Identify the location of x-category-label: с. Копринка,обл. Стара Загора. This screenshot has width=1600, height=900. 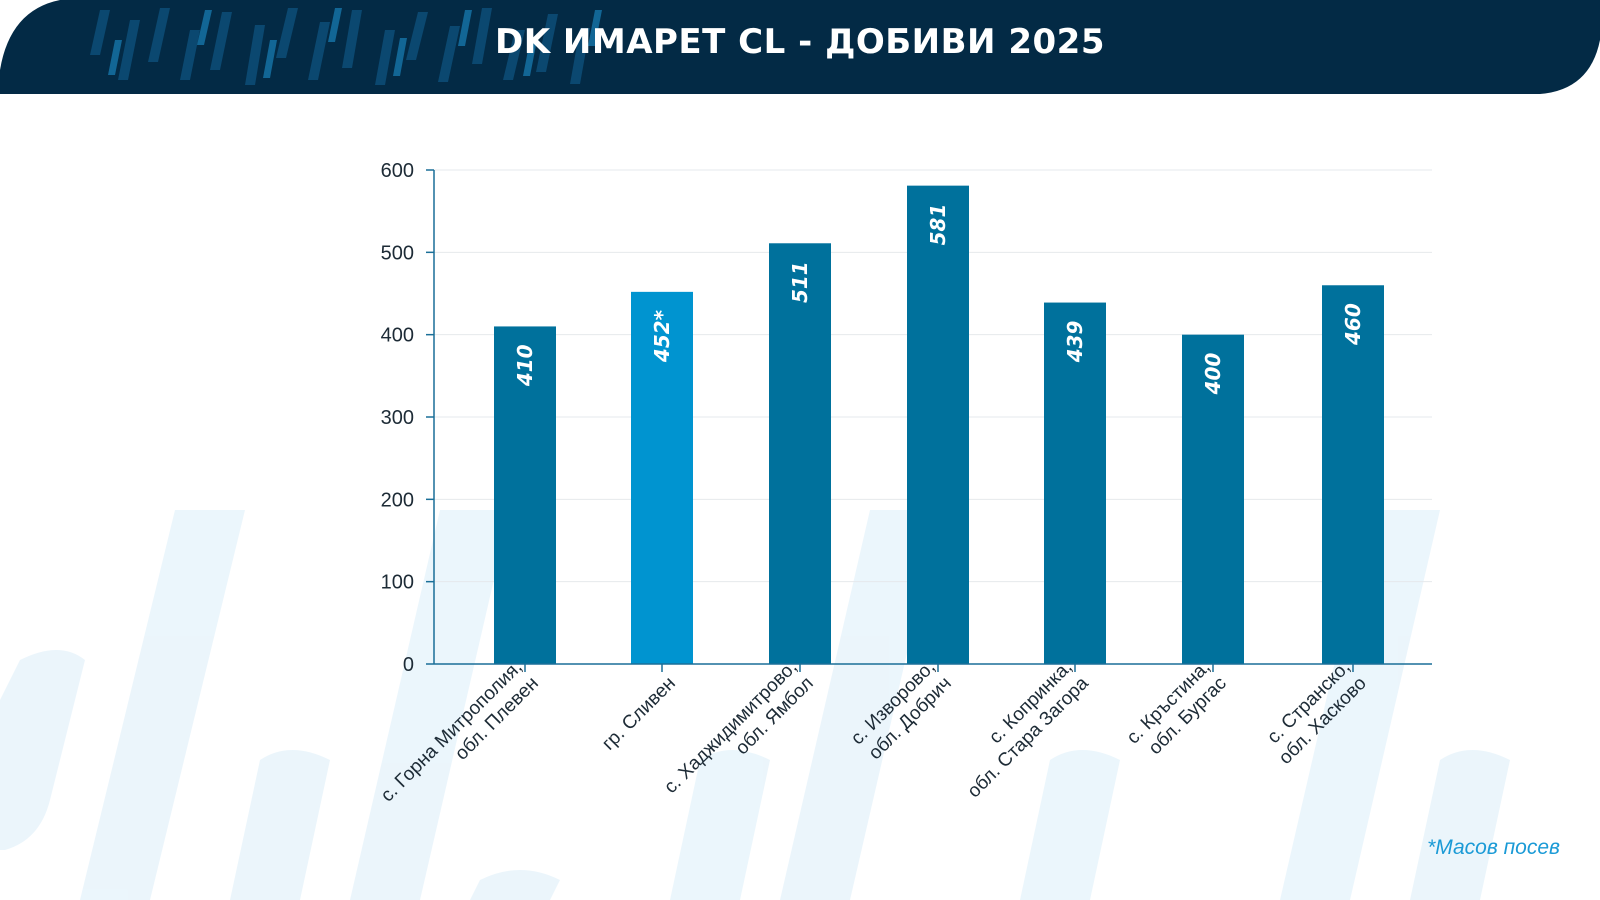
(1020, 729).